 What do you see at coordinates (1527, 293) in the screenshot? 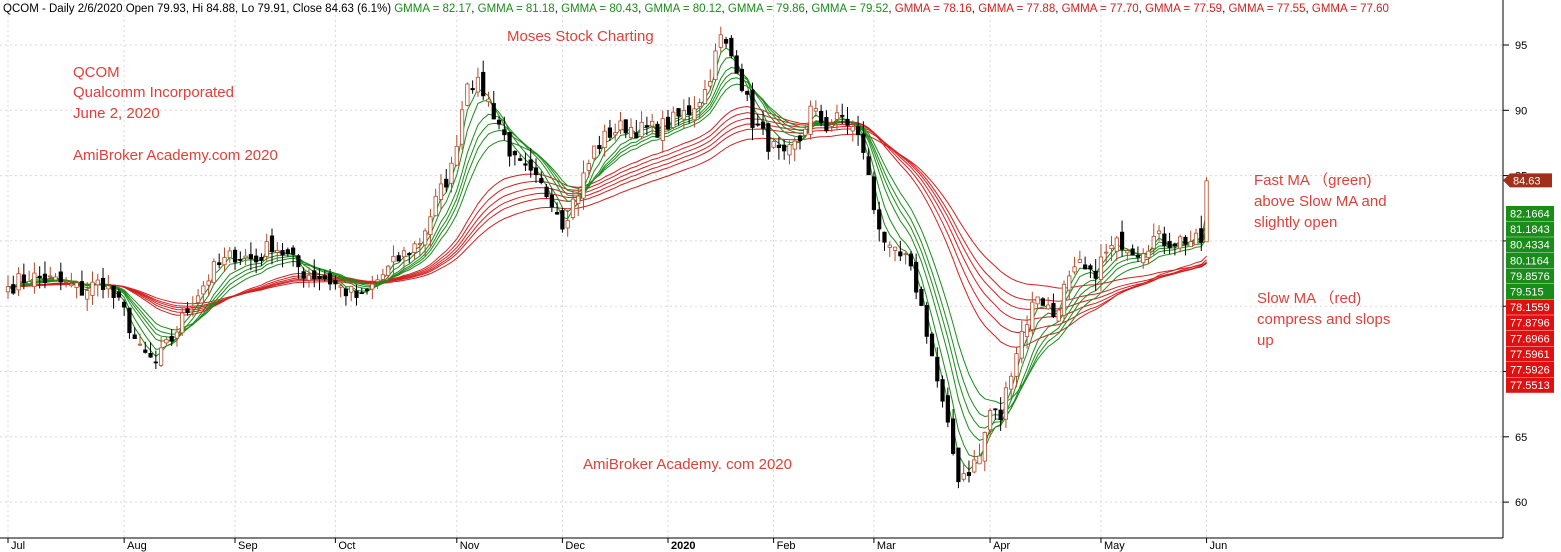
I see `ma-value-label: 79.515` at bounding box center [1527, 293].